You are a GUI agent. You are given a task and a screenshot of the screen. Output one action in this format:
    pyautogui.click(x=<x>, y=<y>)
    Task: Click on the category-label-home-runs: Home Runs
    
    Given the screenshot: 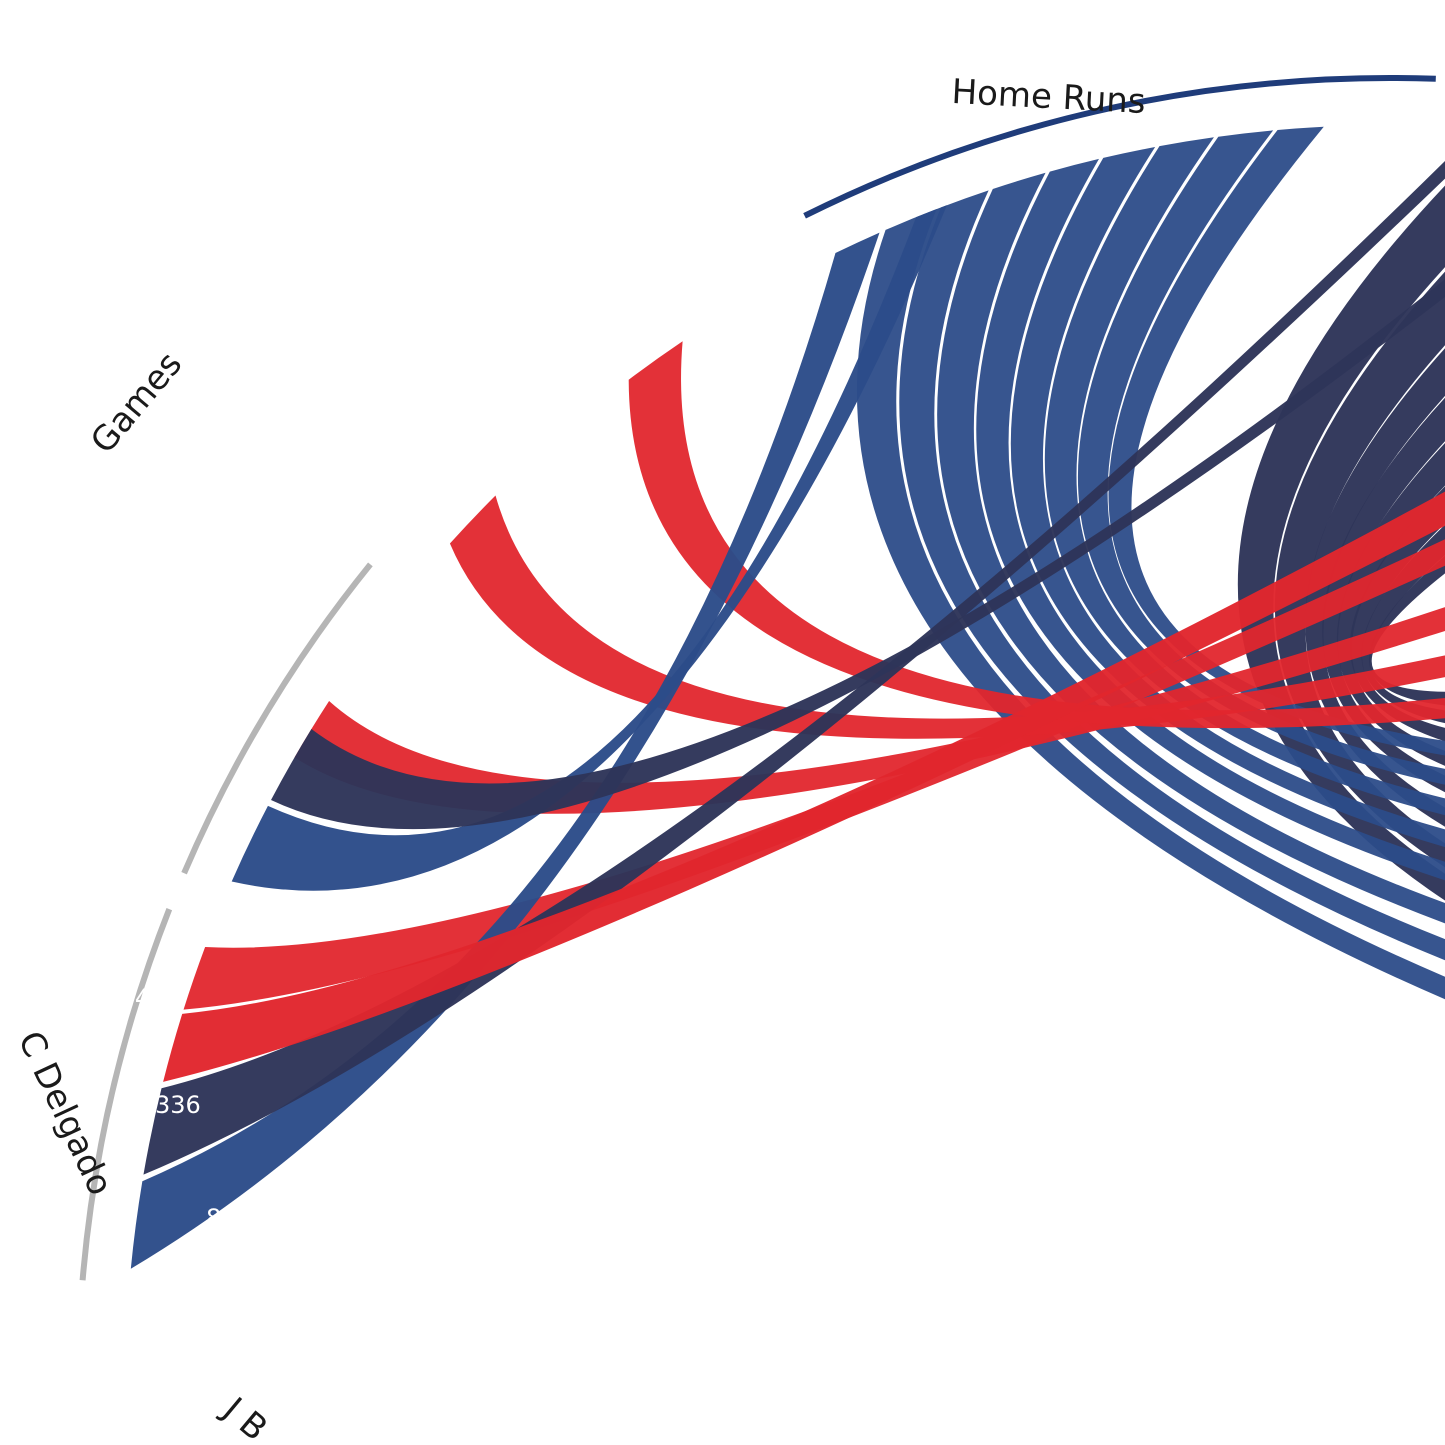 What is the action you would take?
    pyautogui.click(x=1049, y=97)
    